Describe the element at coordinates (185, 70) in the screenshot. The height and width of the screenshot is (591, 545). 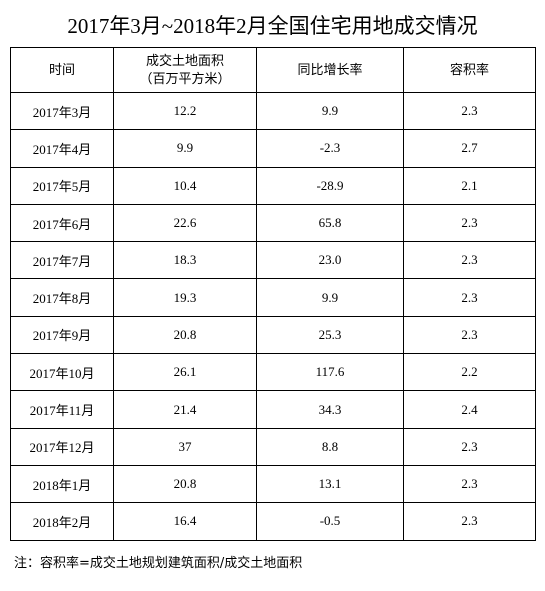
I see `header-cell: 成交土地面积 （百万平方米）` at that location.